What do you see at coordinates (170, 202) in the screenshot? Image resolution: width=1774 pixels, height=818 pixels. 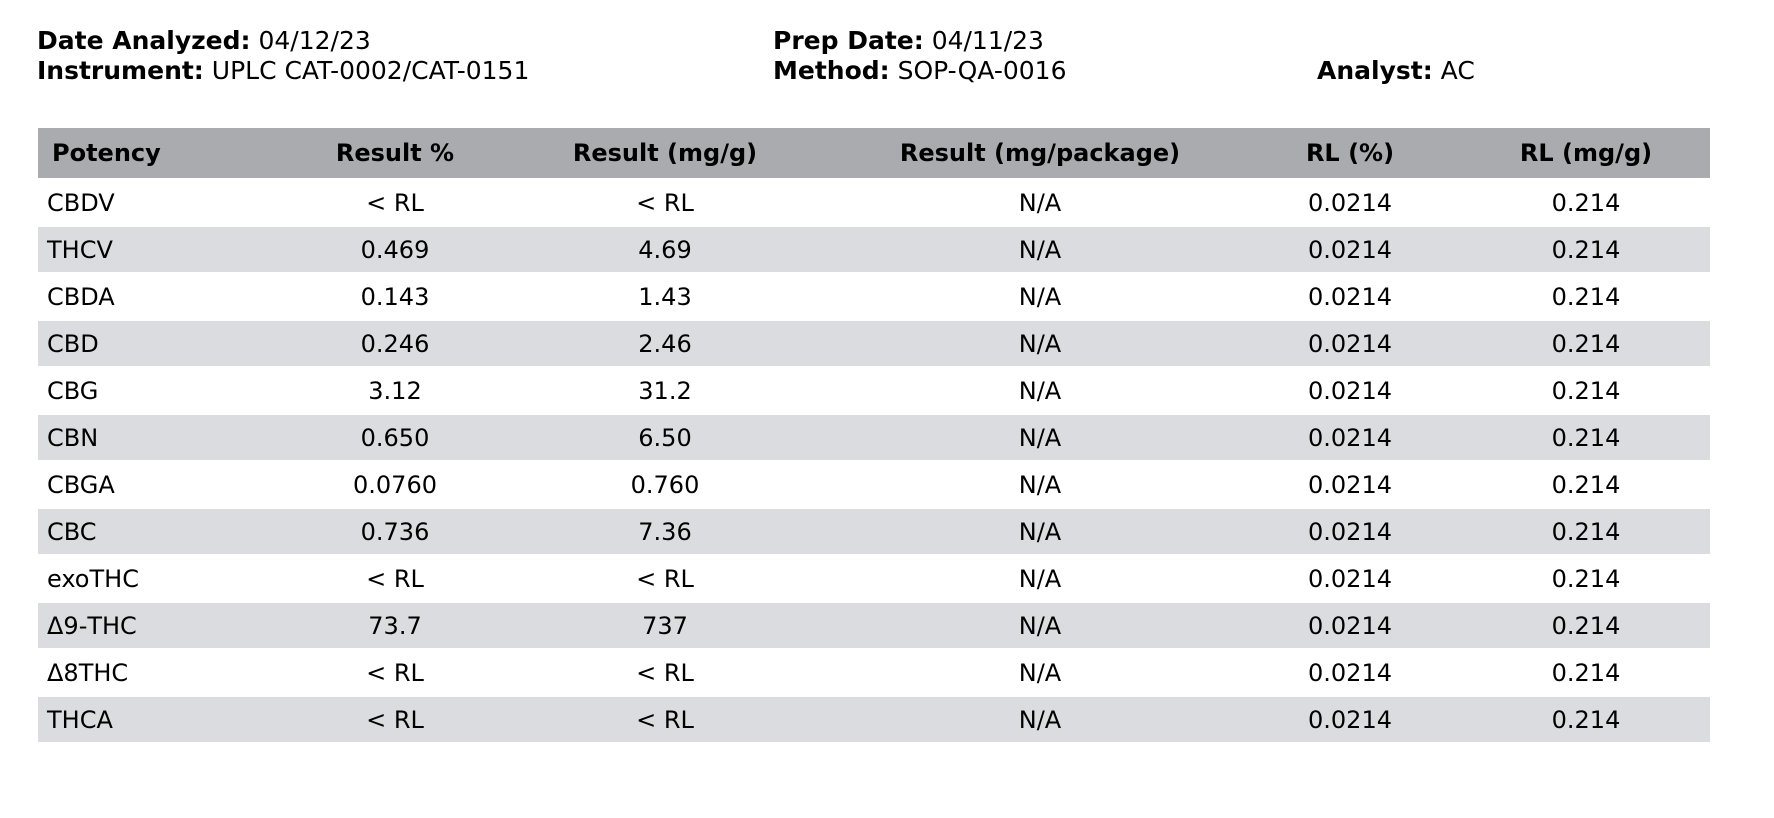 I see `cell-analyte: CBDV` at bounding box center [170, 202].